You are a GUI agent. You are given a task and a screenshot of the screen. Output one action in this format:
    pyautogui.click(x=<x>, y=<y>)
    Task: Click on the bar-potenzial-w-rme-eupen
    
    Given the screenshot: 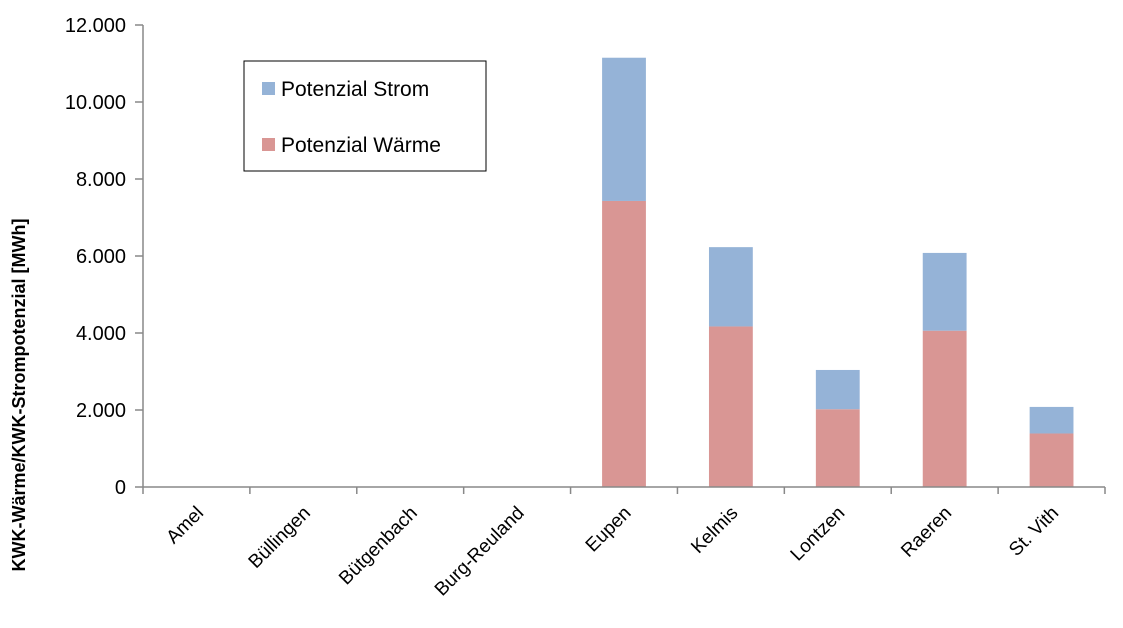 What is the action you would take?
    pyautogui.click(x=624, y=343)
    